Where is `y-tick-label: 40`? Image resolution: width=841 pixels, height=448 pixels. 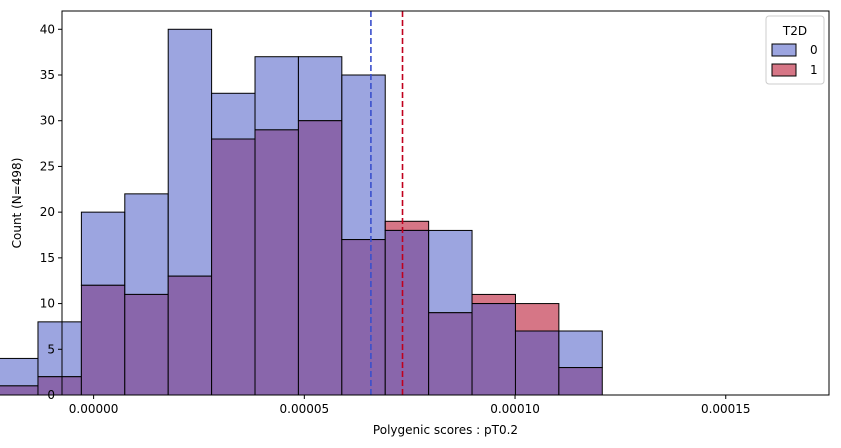 y-tick-label: 40 is located at coordinates (47, 29).